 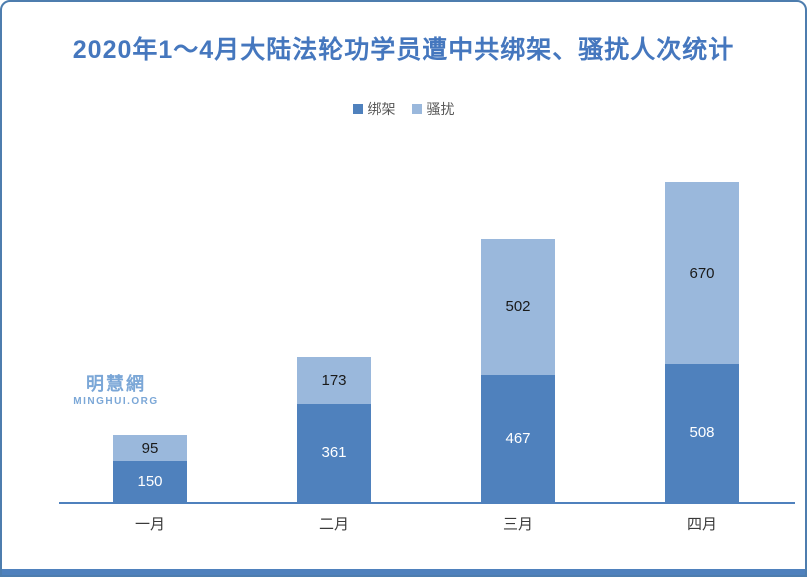 I want to click on bar-segment-series1-month1: 95, so click(x=150, y=448).